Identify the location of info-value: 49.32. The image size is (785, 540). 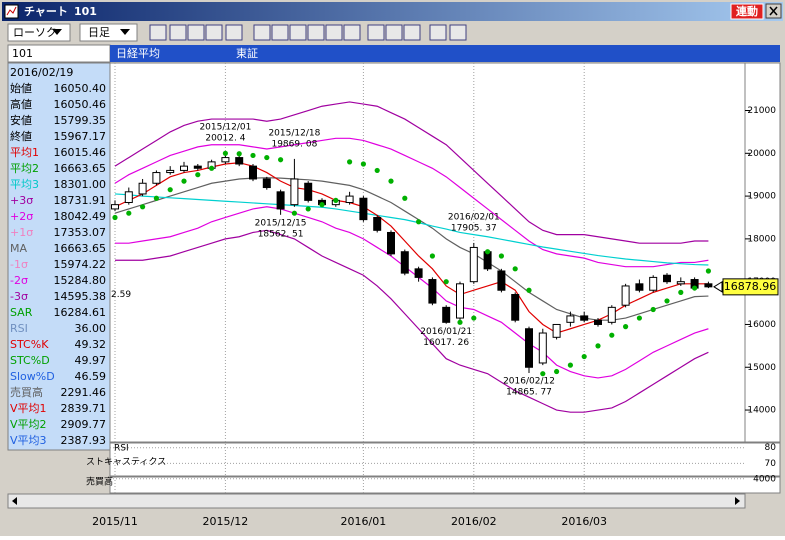
(91, 344).